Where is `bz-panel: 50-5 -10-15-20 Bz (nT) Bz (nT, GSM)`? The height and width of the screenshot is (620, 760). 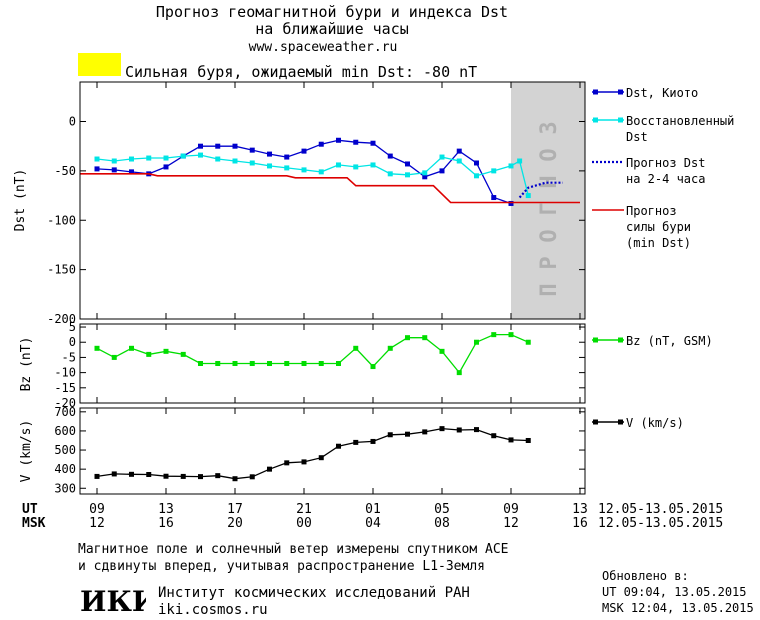 bz-panel: 50-5 -10-15-20 Bz (nT) Bz (nT, GSM) is located at coordinates (366, 365).